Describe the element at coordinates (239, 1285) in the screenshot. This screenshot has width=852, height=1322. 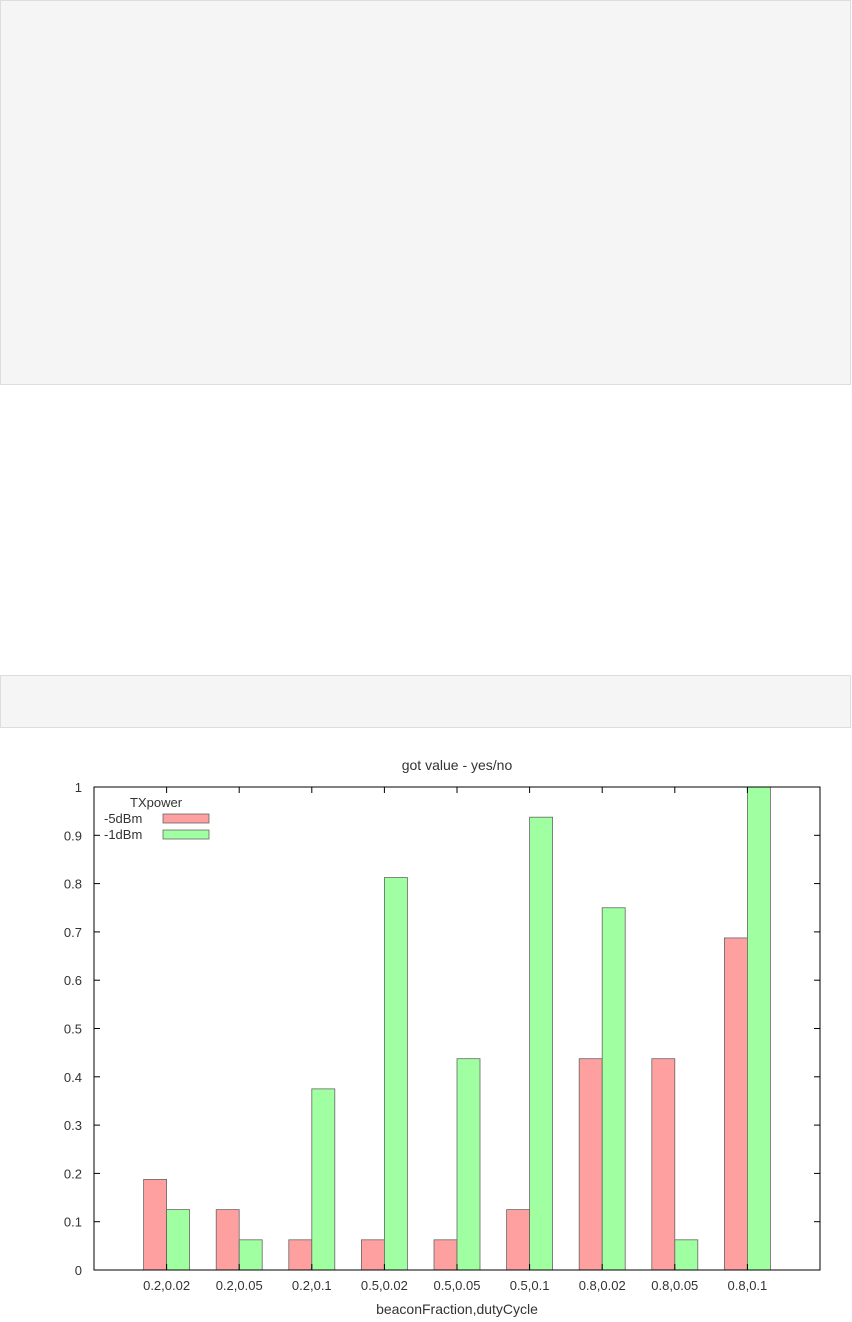
I see `x-tick-label-1: 0.2,0.05` at that location.